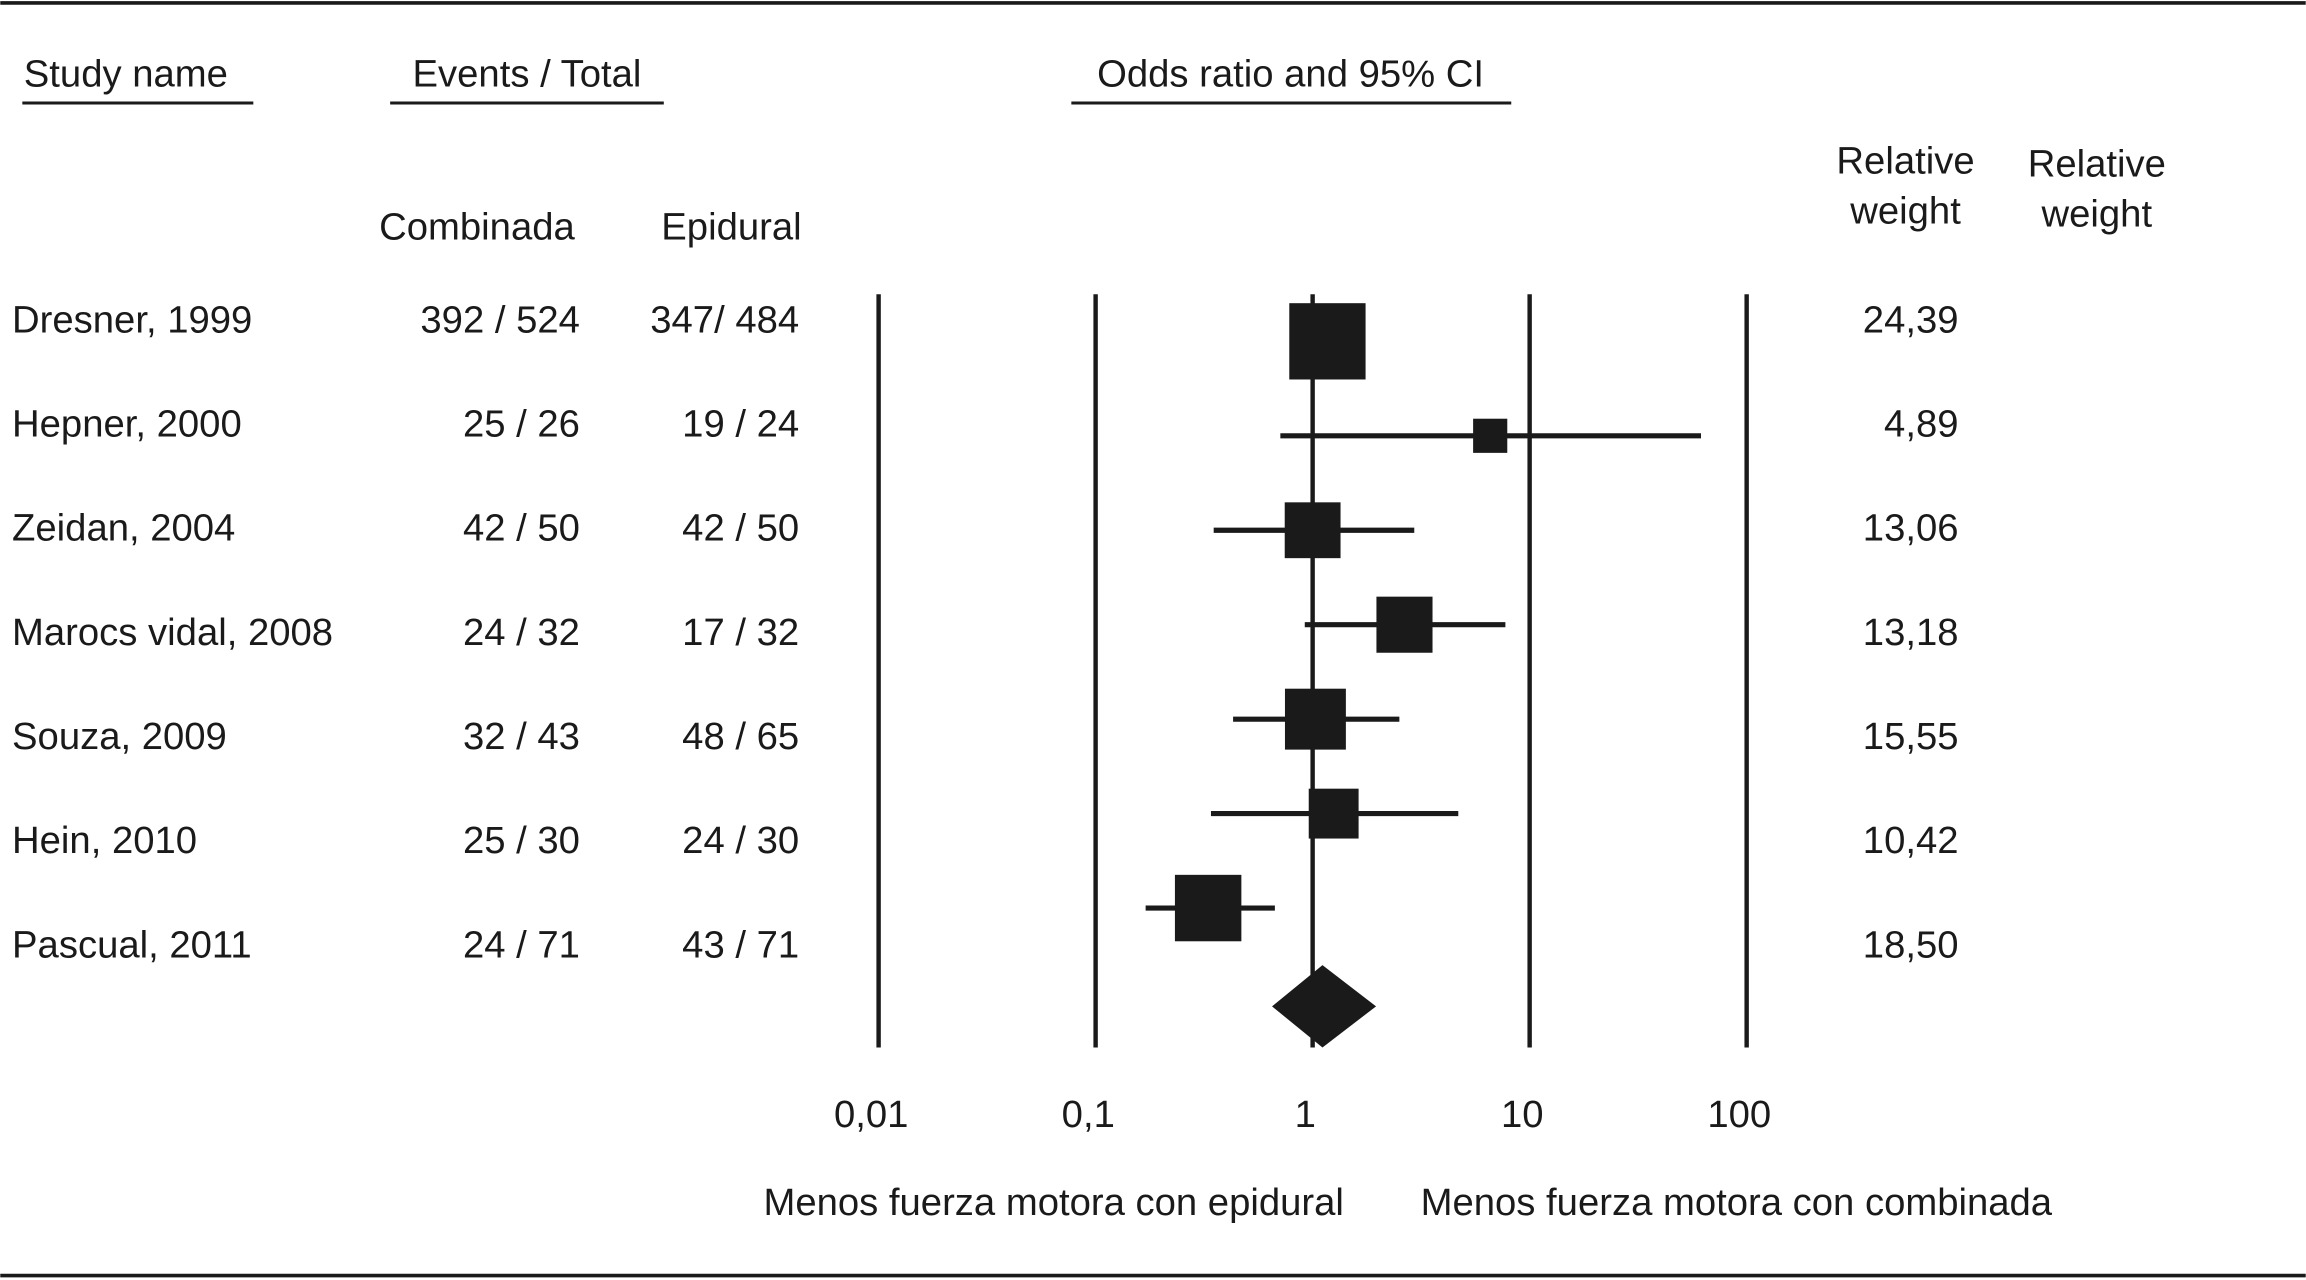  I want to click on events-combinada: 25 / 30, so click(521, 840).